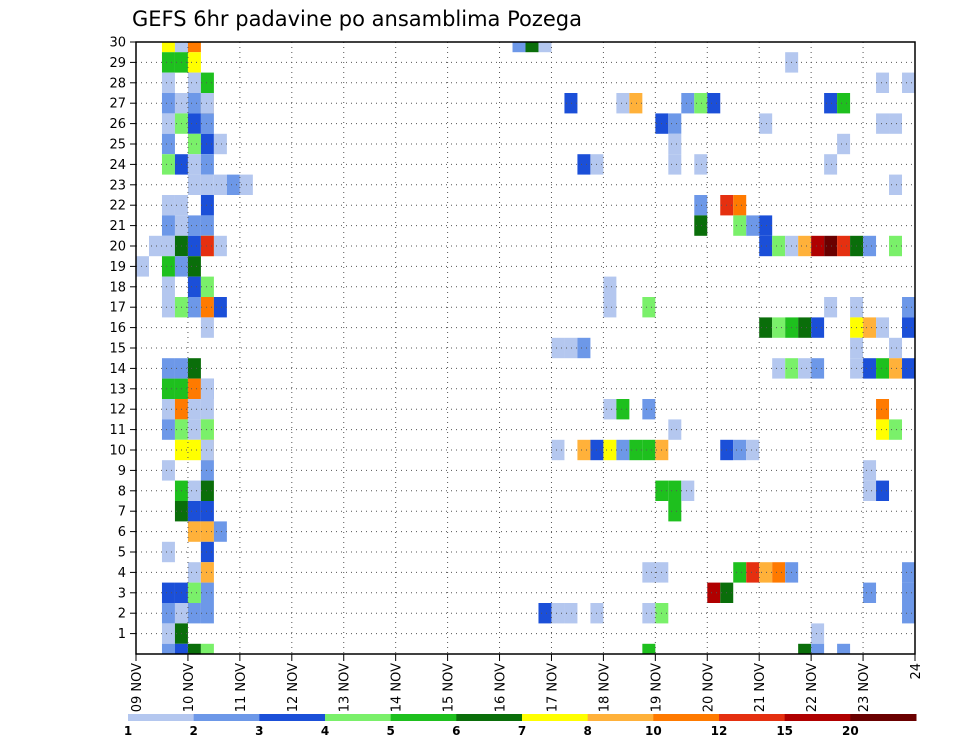  I want to click on y-tick-label: 11, so click(117, 430).